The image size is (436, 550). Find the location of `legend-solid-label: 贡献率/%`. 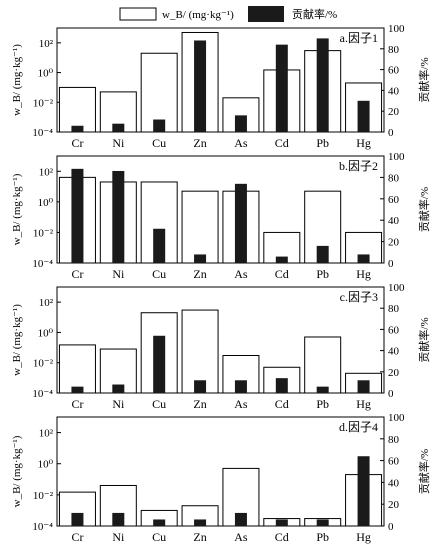

legend-solid-label: 贡献率/% is located at coordinates (314, 14).